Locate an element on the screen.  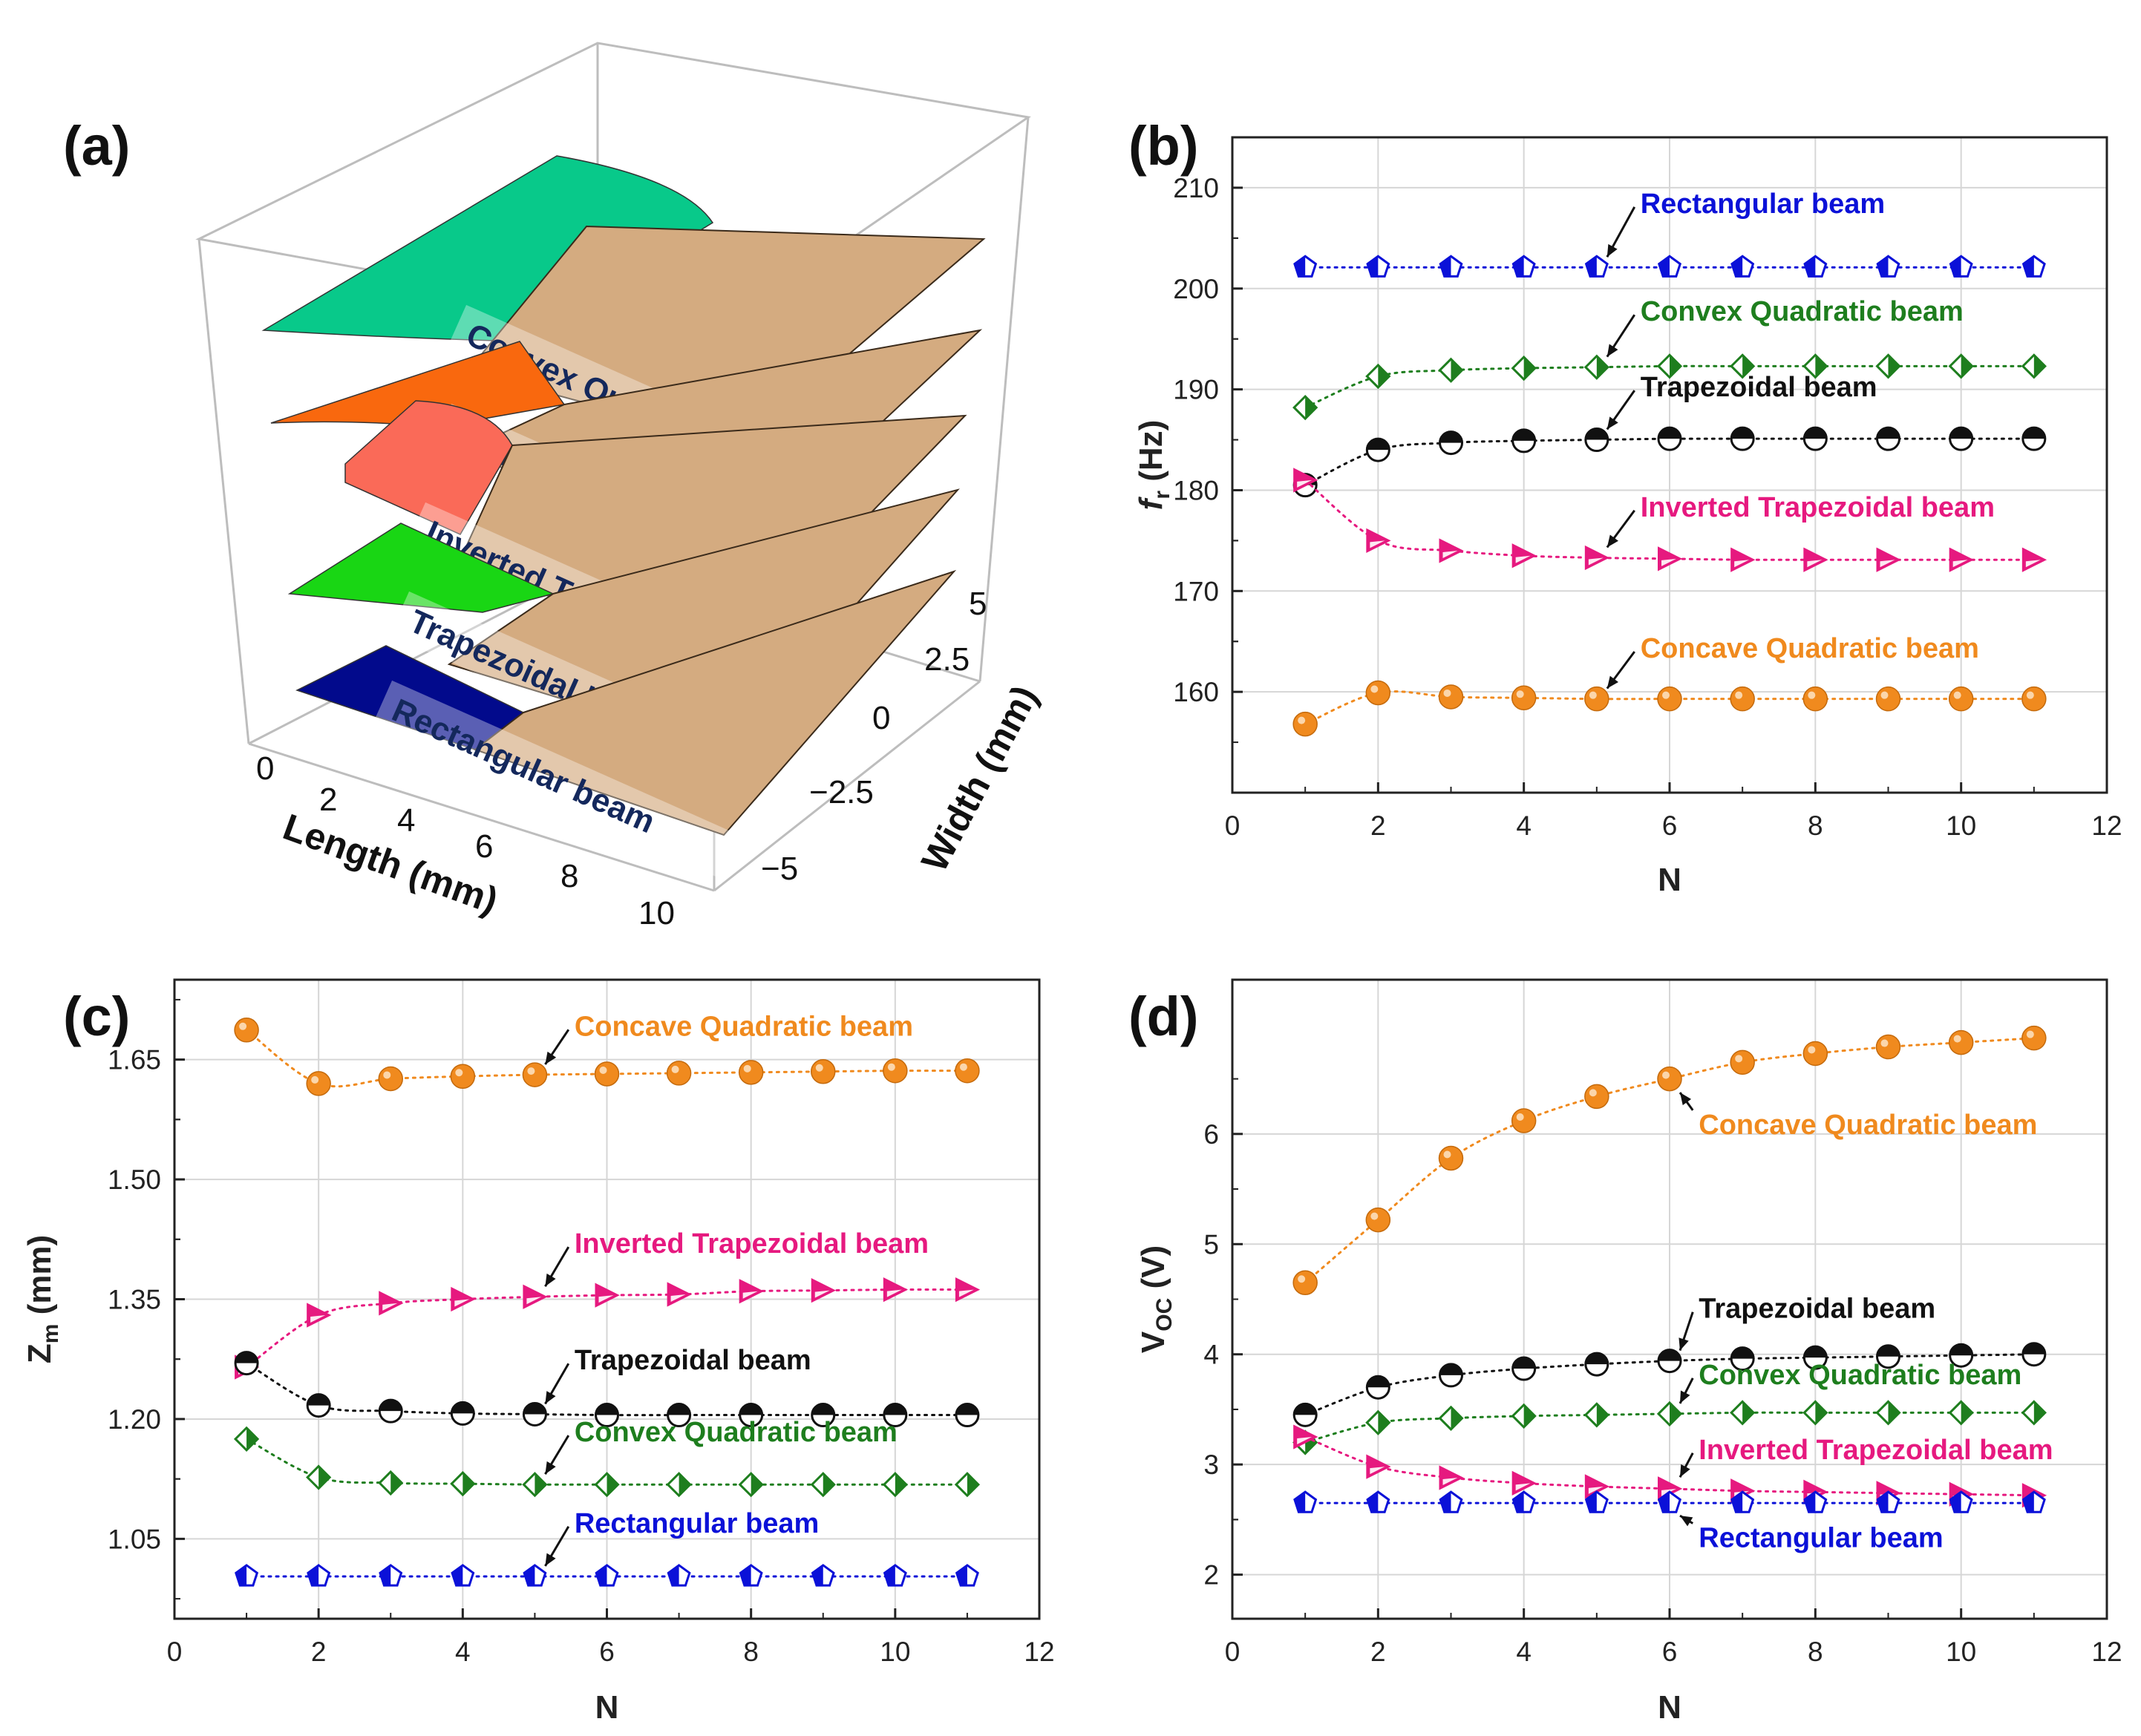
xtick-label-b-0: 0 is located at coordinates (1233, 825).